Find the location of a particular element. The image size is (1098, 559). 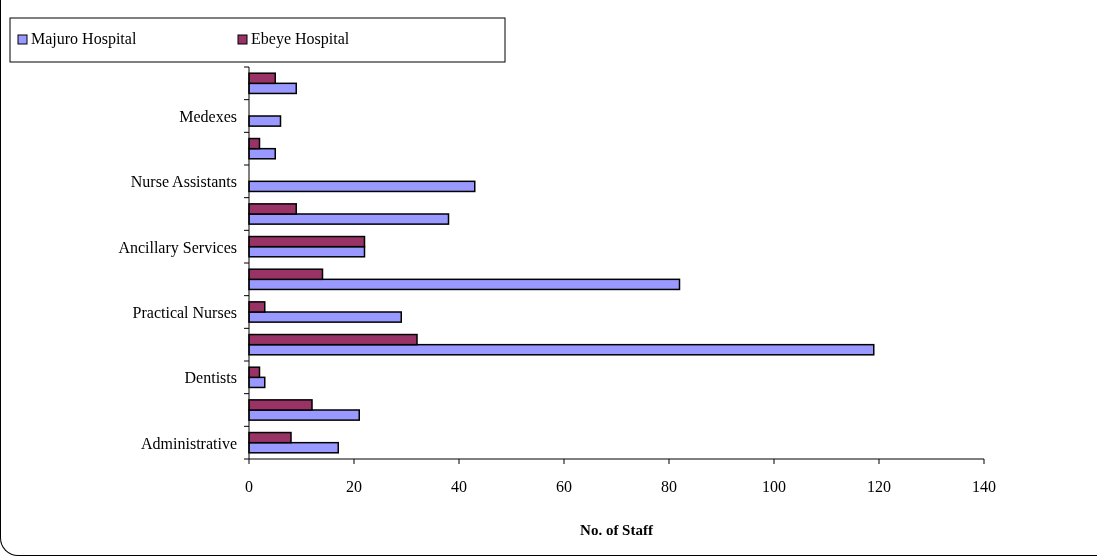

x-tick-label: 100 is located at coordinates (774, 486).